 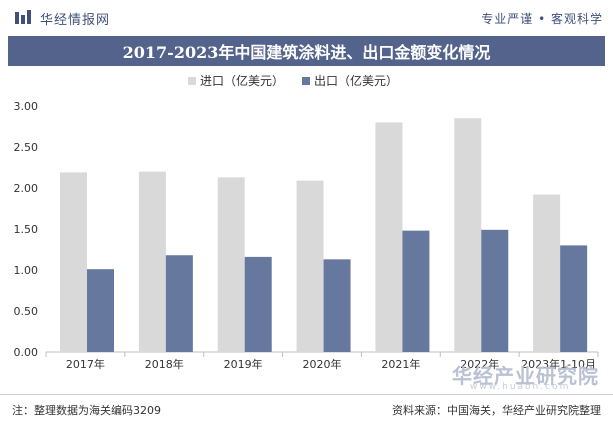 What do you see at coordinates (496, 410) in the screenshot?
I see `footer-source: 资料来源：中国海关，华经产业研究院整理` at bounding box center [496, 410].